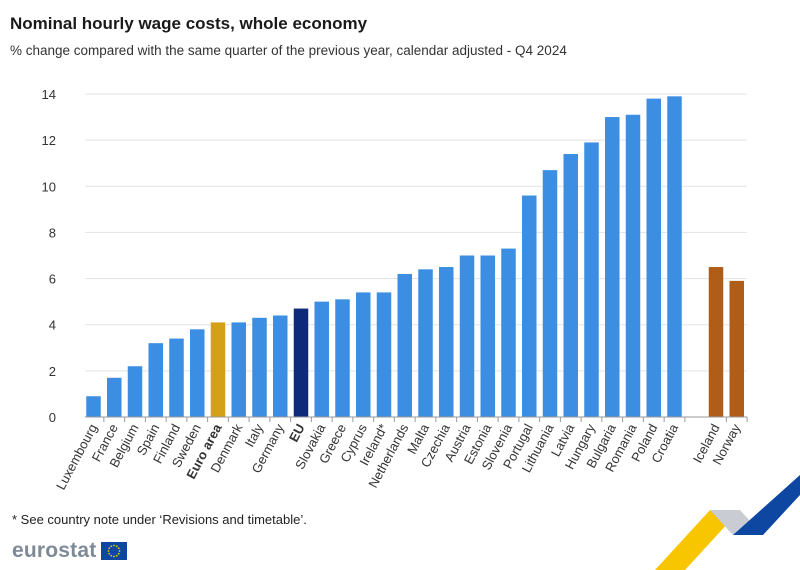 The image size is (800, 570). What do you see at coordinates (384, 354) in the screenshot?
I see `bar-ireland` at bounding box center [384, 354].